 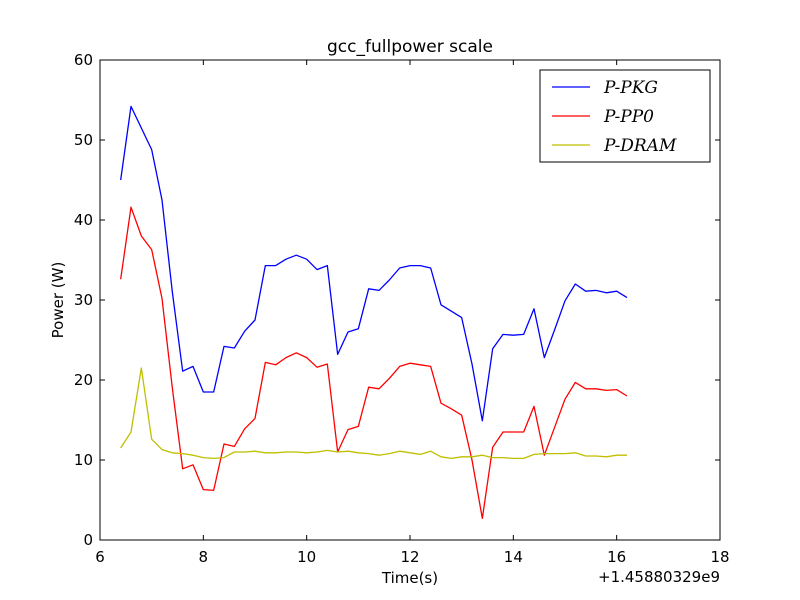 What do you see at coordinates (409, 578) in the screenshot?
I see `x-axis-label: Time(s)` at bounding box center [409, 578].